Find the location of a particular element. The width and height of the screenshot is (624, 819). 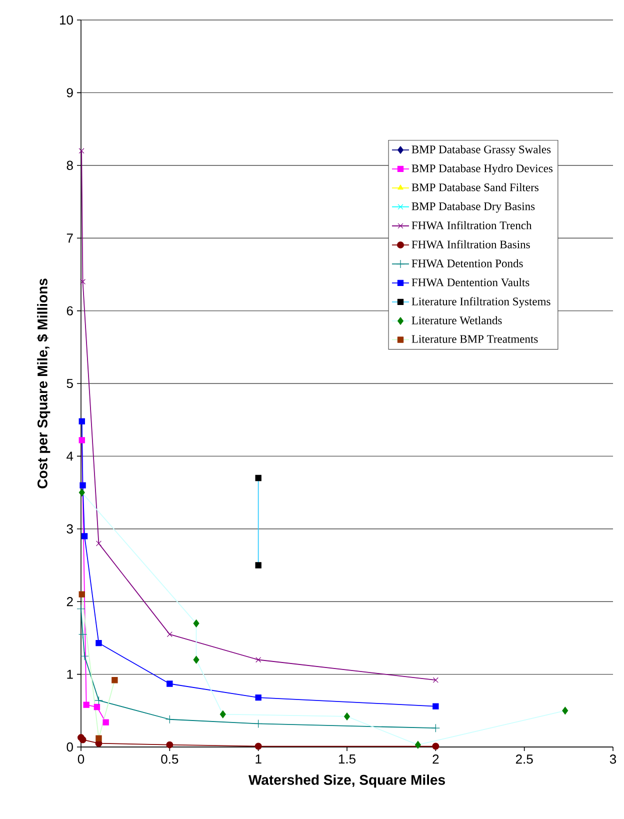

legend-label: FHWA Infiltration Trench is located at coordinates (472, 225).